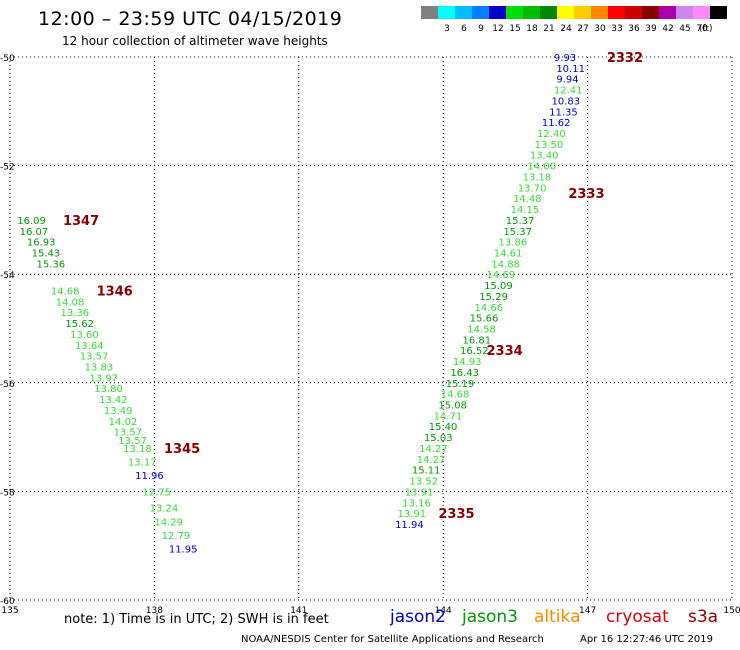 This screenshot has height=650, width=740. What do you see at coordinates (566, 101) in the screenshot?
I see `swh-value: 10.83` at bounding box center [566, 101].